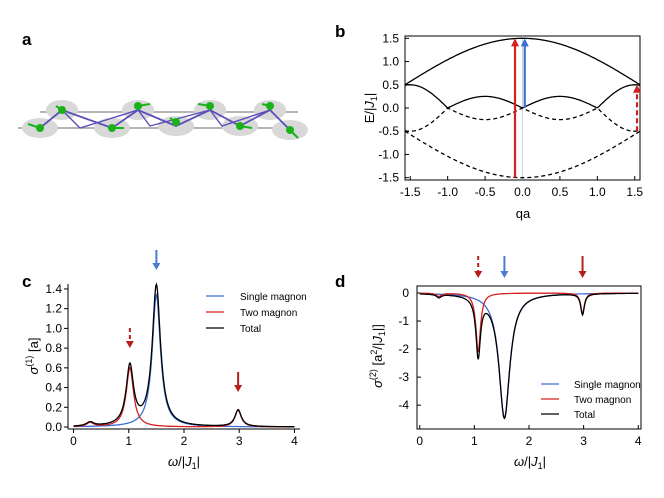 This screenshot has height=498, width=664. I want to click on y-tick-label: -4, so click(403, 405).